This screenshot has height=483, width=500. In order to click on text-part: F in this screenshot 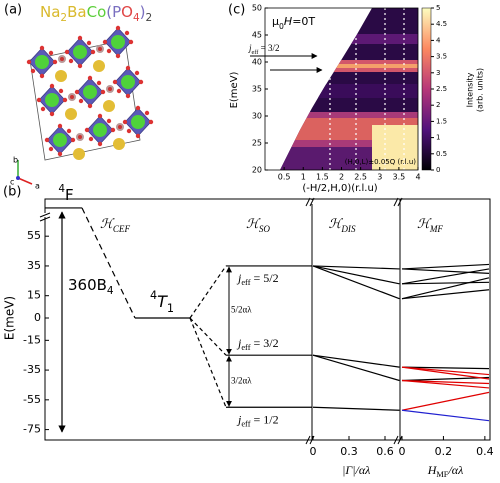, I will do `click(69, 194)`.